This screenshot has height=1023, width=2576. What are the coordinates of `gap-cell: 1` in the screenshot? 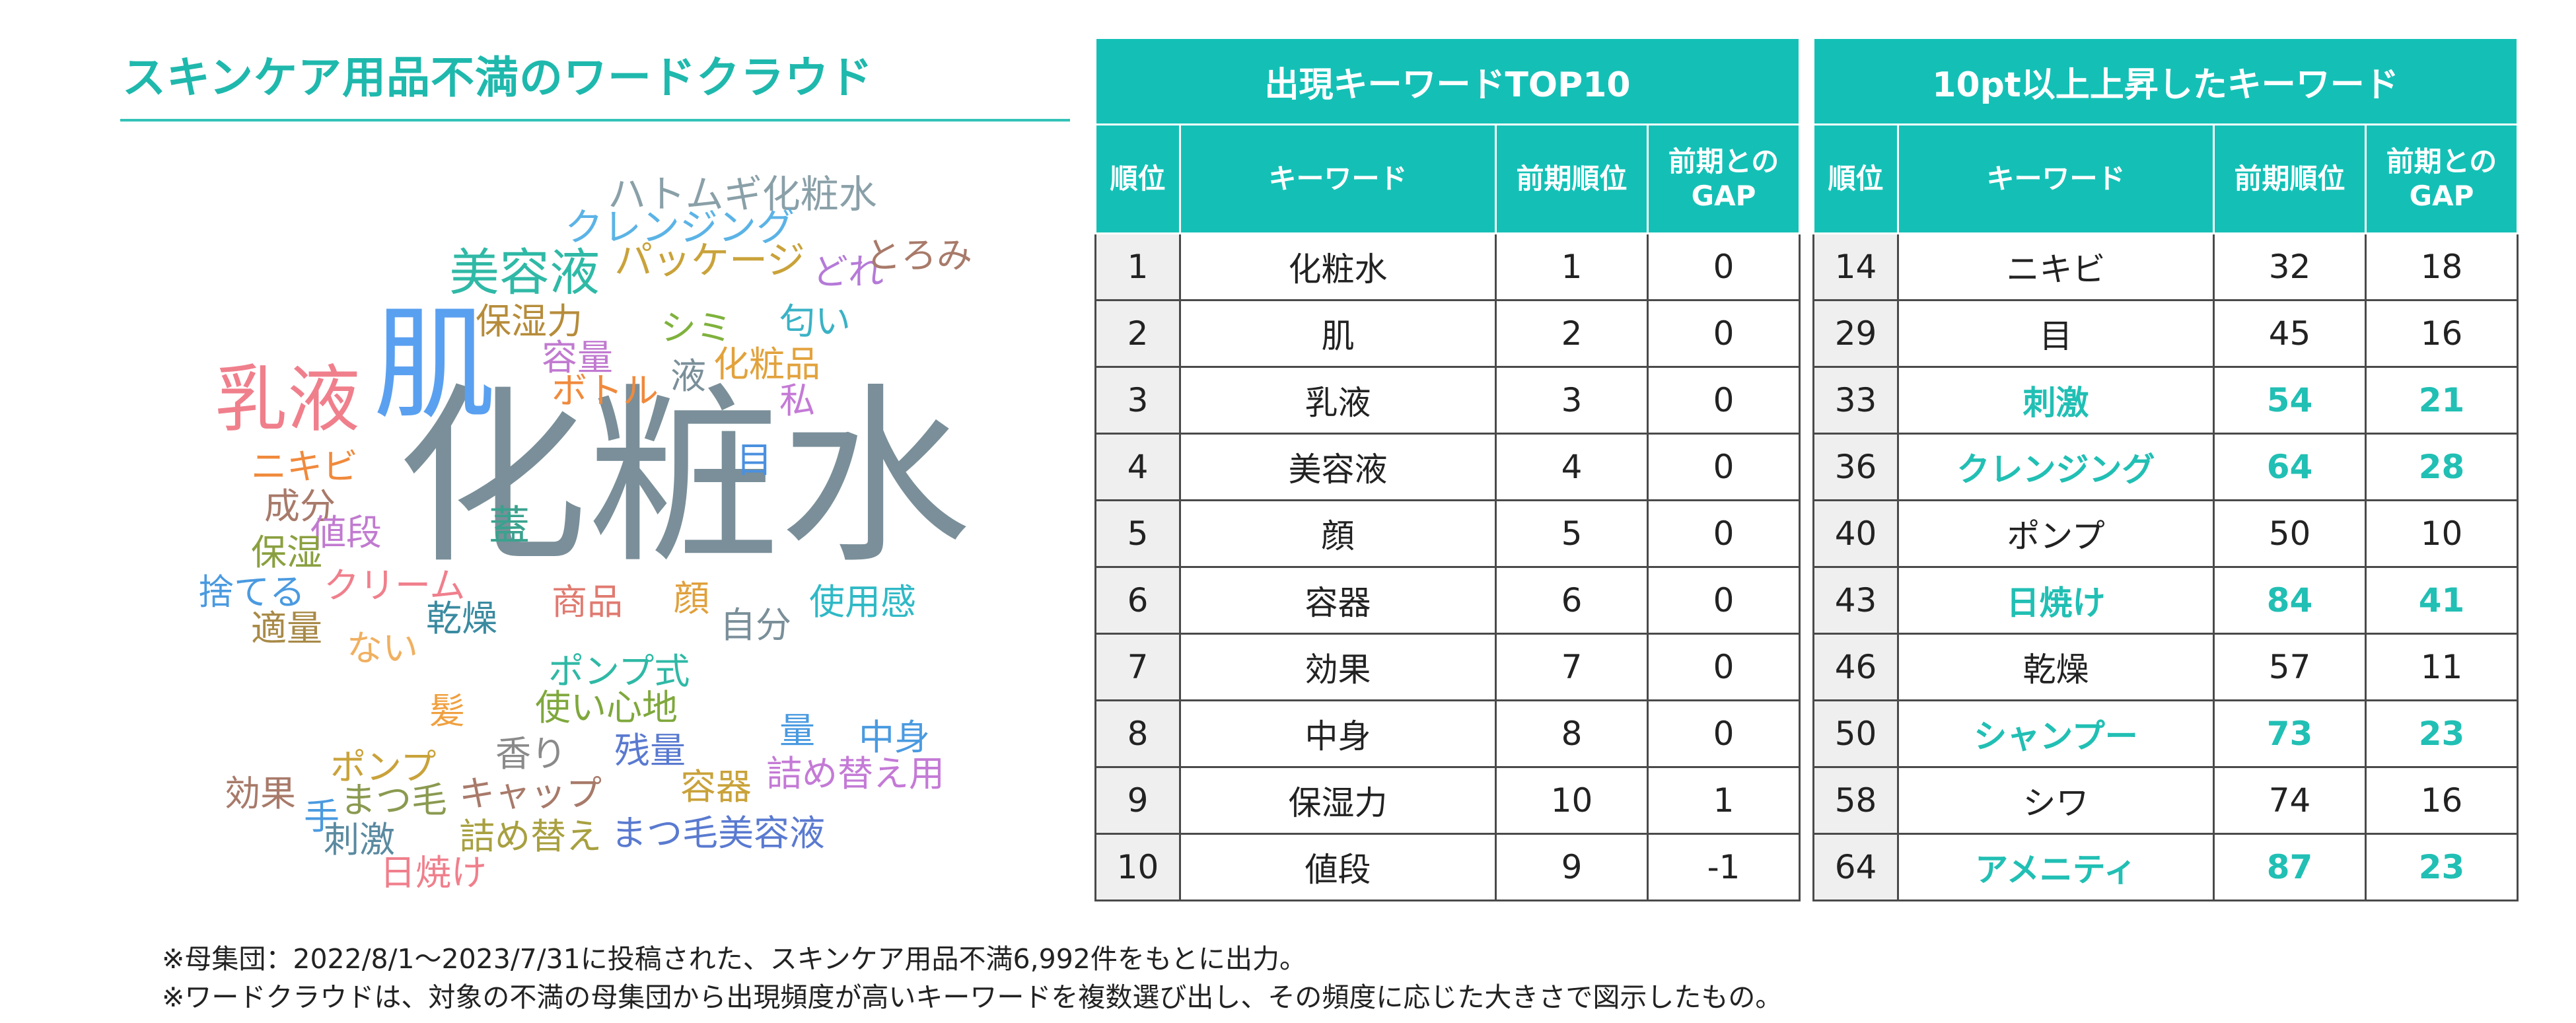 It's located at (1724, 800).